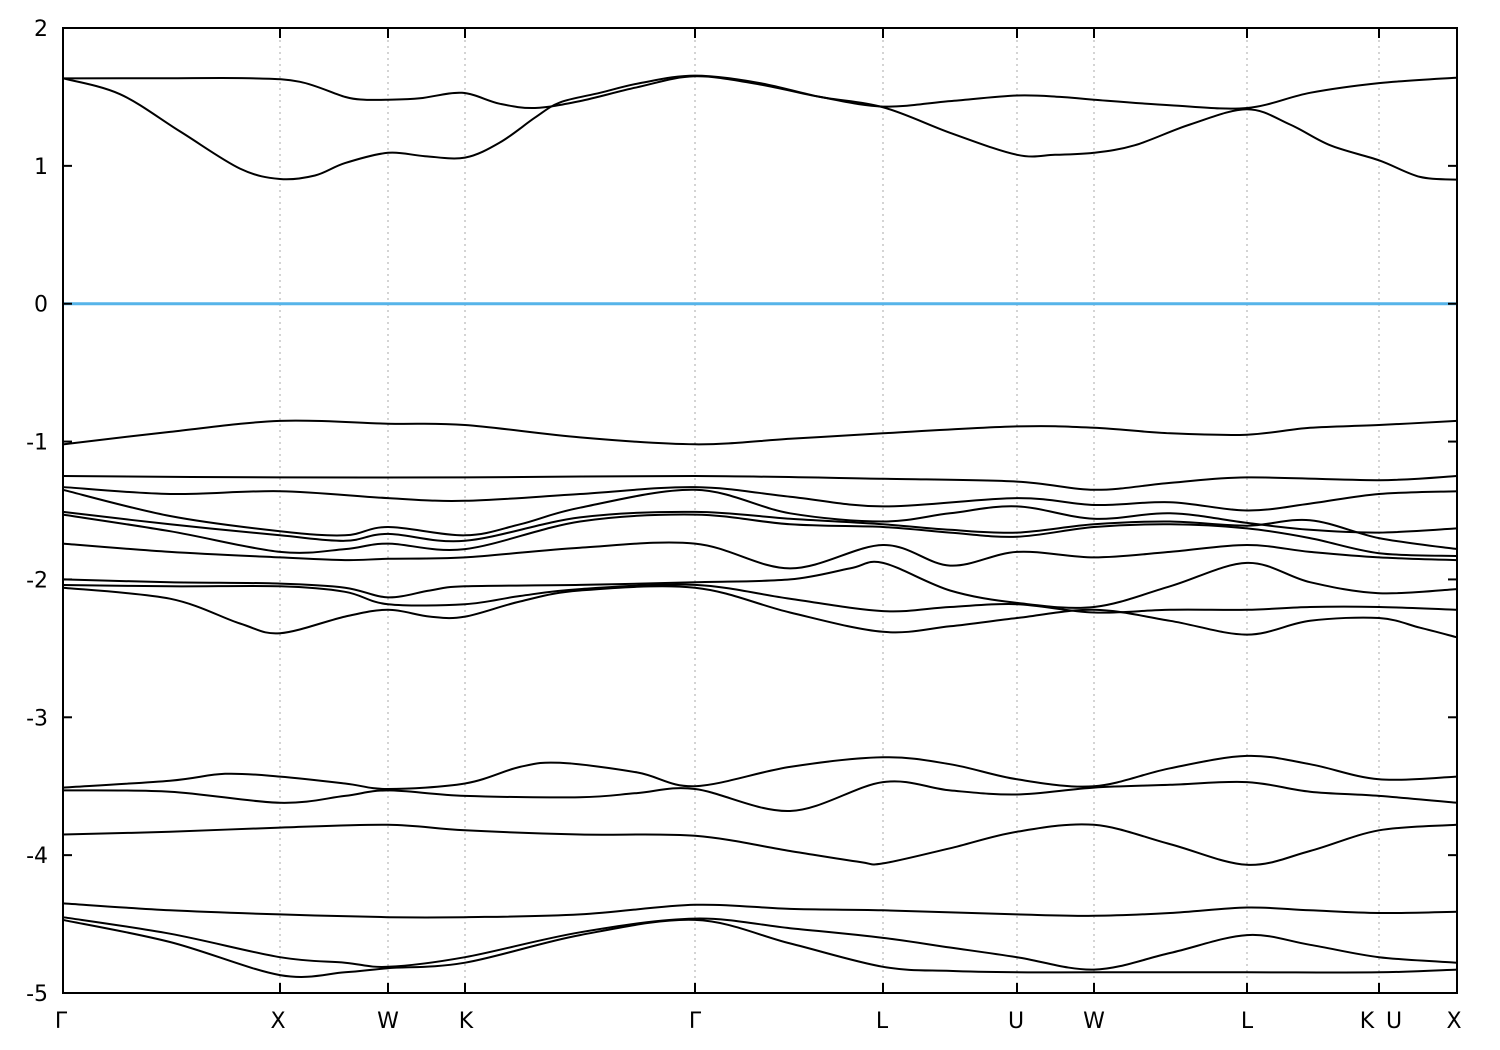 The width and height of the screenshot is (1500, 1050). I want to click on band-curve-valence-band-top, so click(760, 432).